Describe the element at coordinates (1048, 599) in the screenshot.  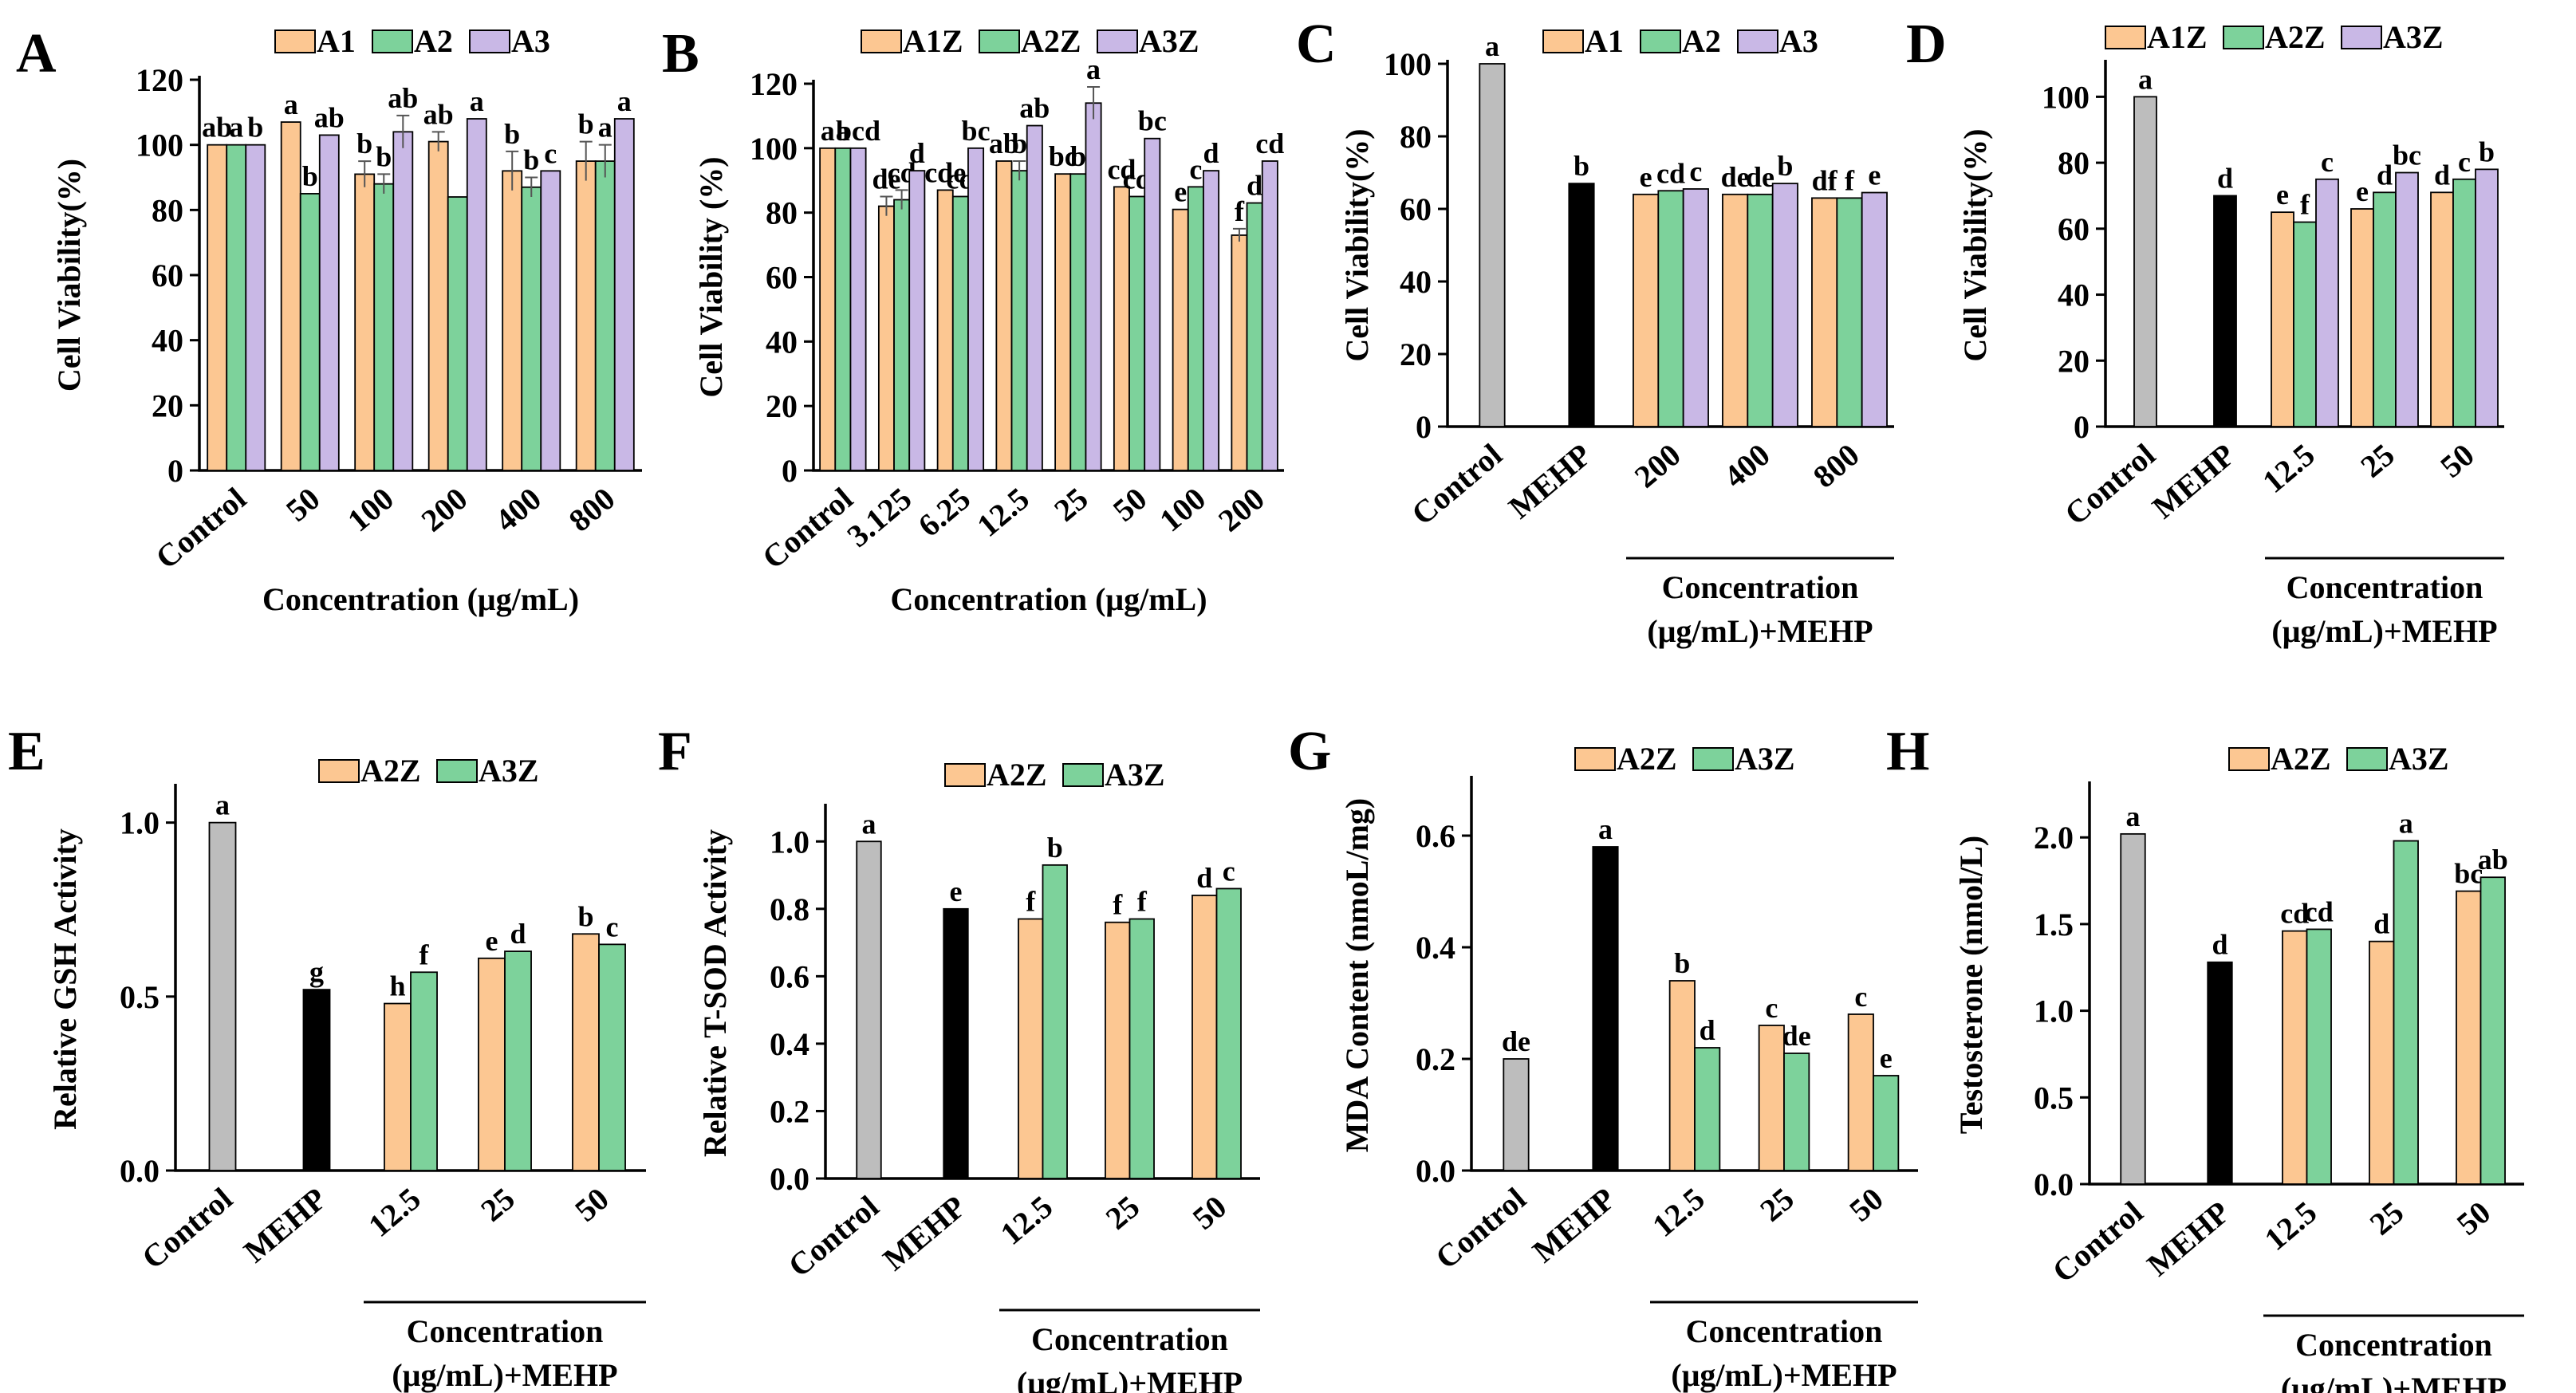
I see `x-axis-label: Concentration (μg/mL)` at that location.